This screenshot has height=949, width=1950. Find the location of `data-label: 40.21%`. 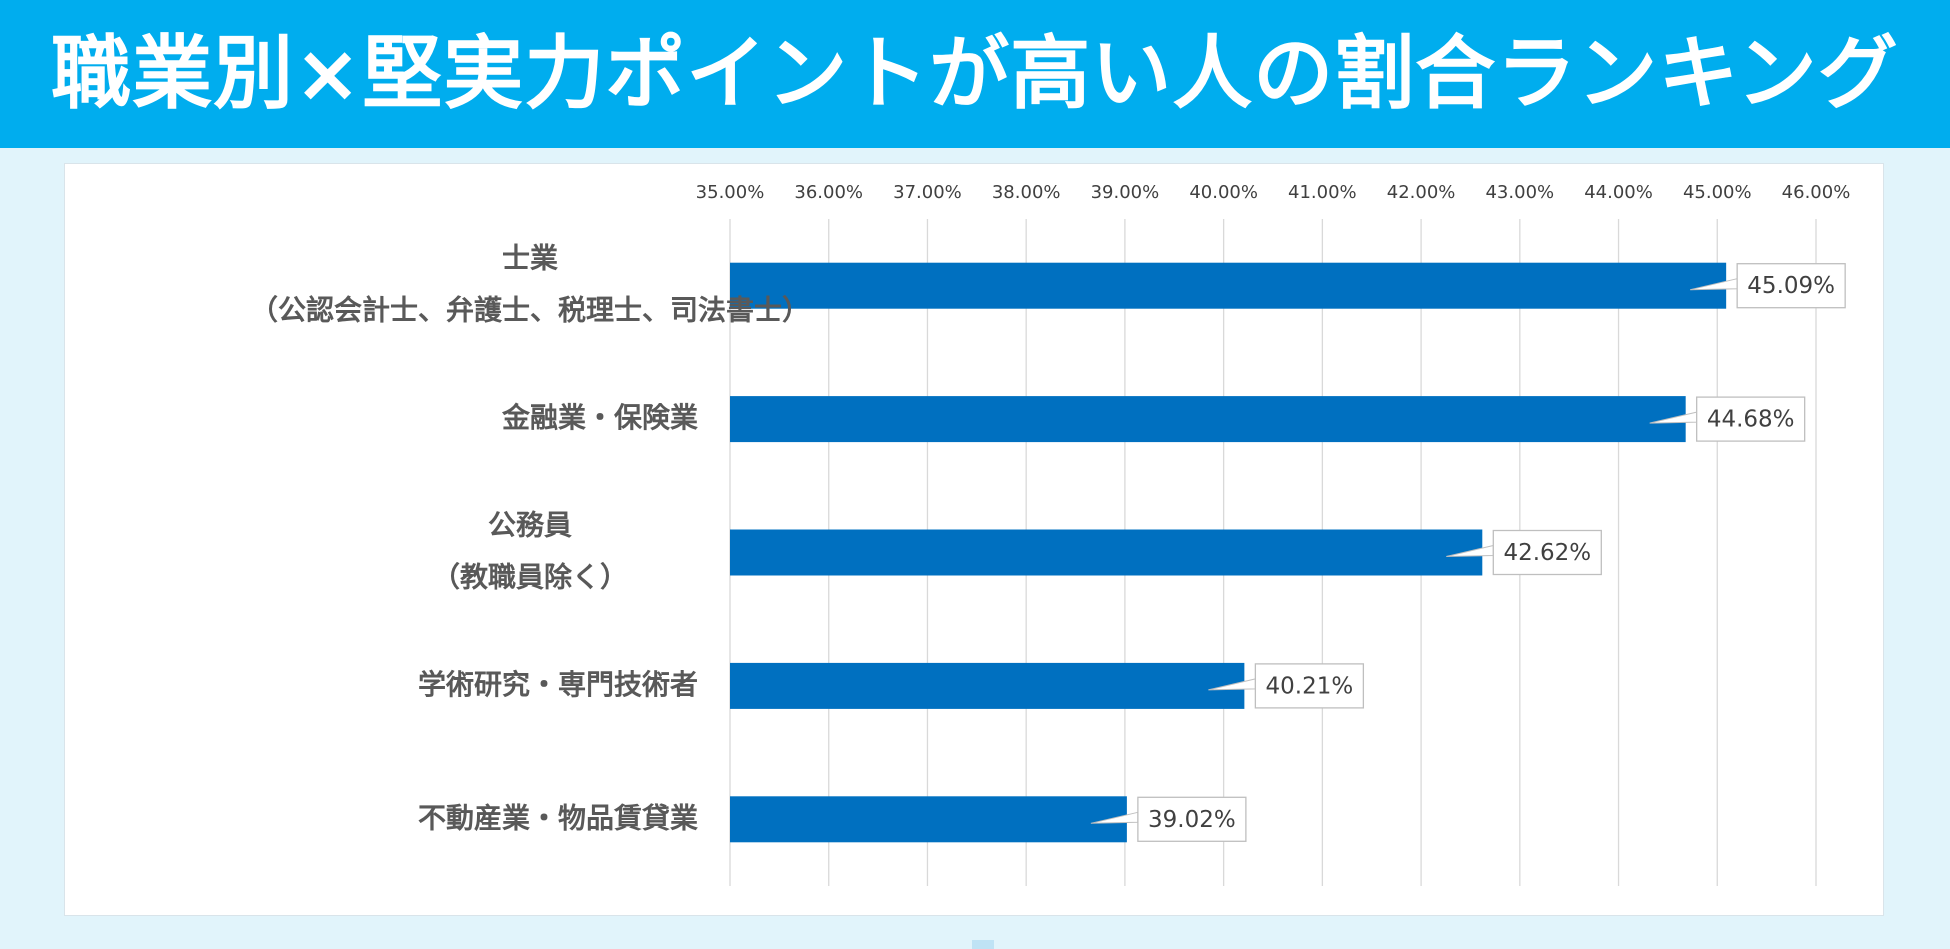

data-label: 40.21% is located at coordinates (1310, 686).